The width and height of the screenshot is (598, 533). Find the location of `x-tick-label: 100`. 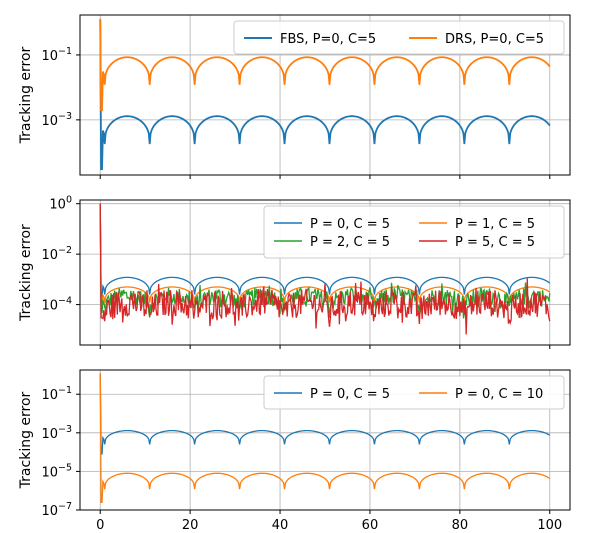

x-tick-label: 100 is located at coordinates (549, 525).